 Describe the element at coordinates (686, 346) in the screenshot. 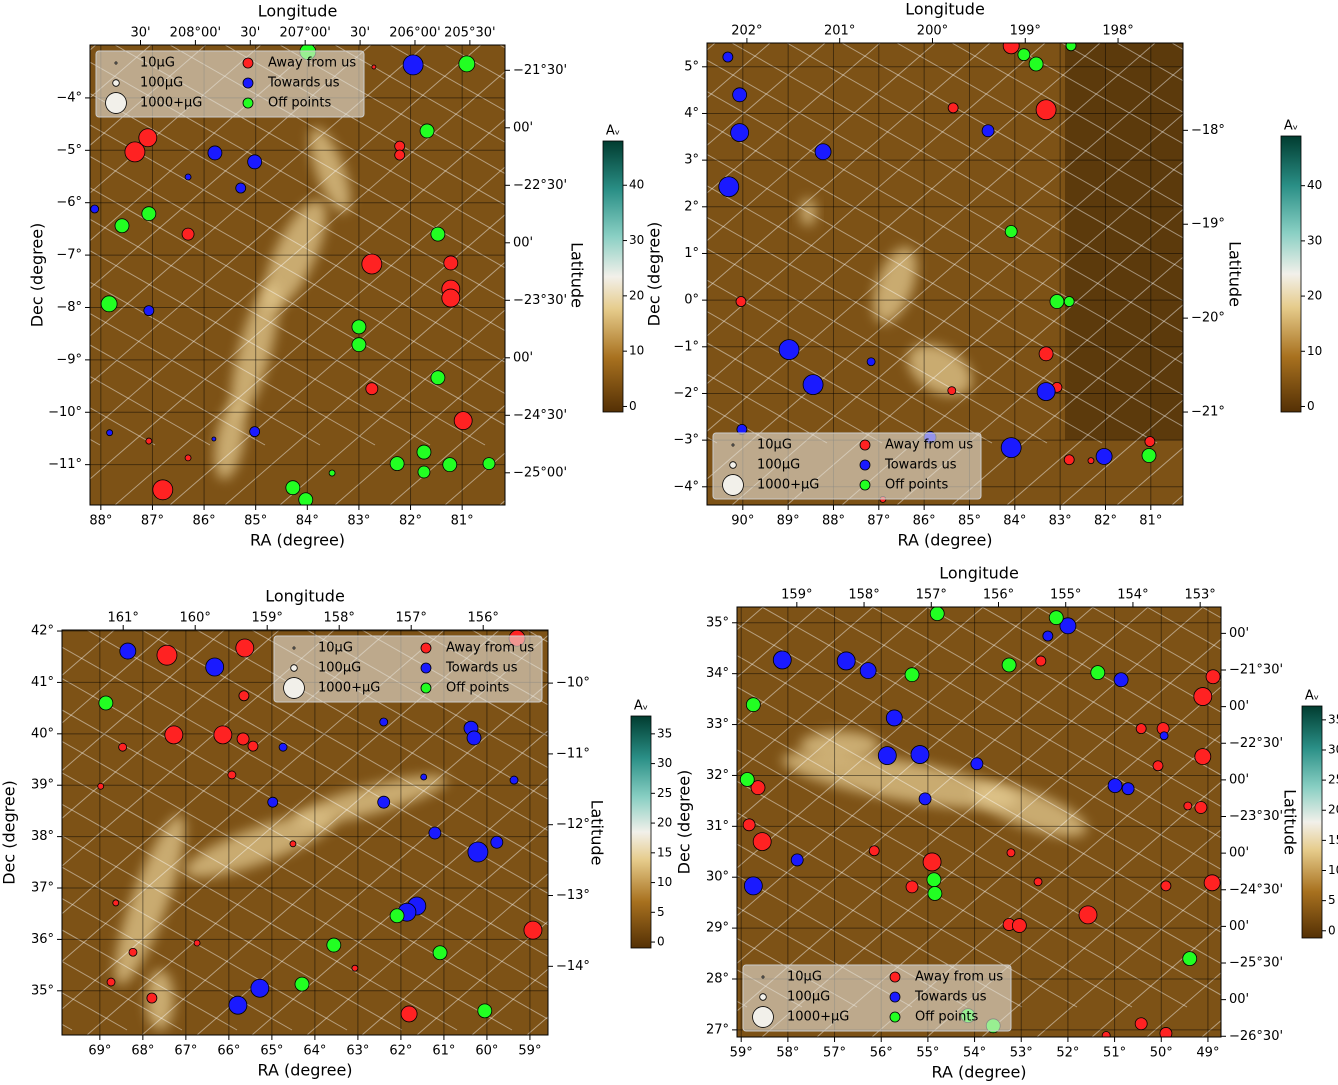

I see `y-tick-label: −1°` at that location.